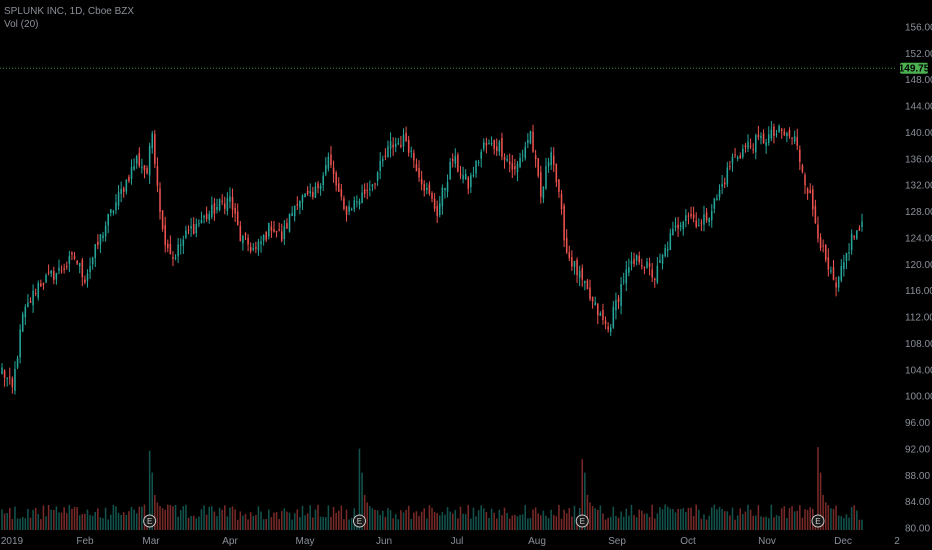  What do you see at coordinates (149, 521) in the screenshot?
I see `earnings-marker-label: E` at bounding box center [149, 521].